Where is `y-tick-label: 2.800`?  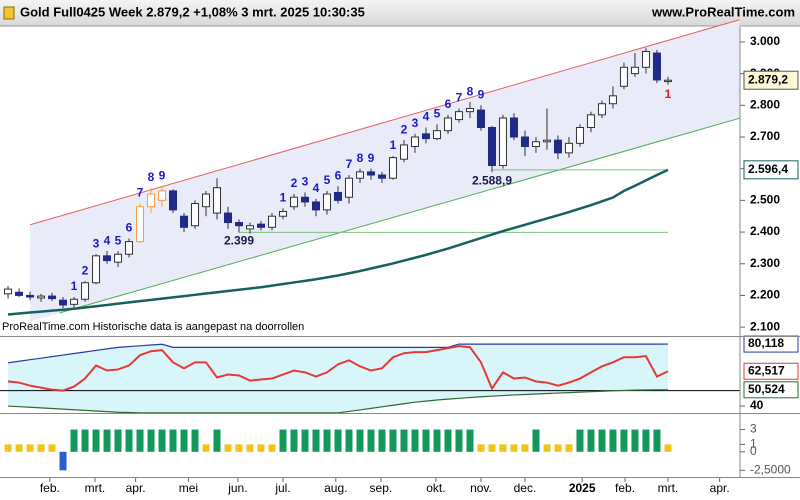 y-tick-label: 2.800 is located at coordinates (765, 104).